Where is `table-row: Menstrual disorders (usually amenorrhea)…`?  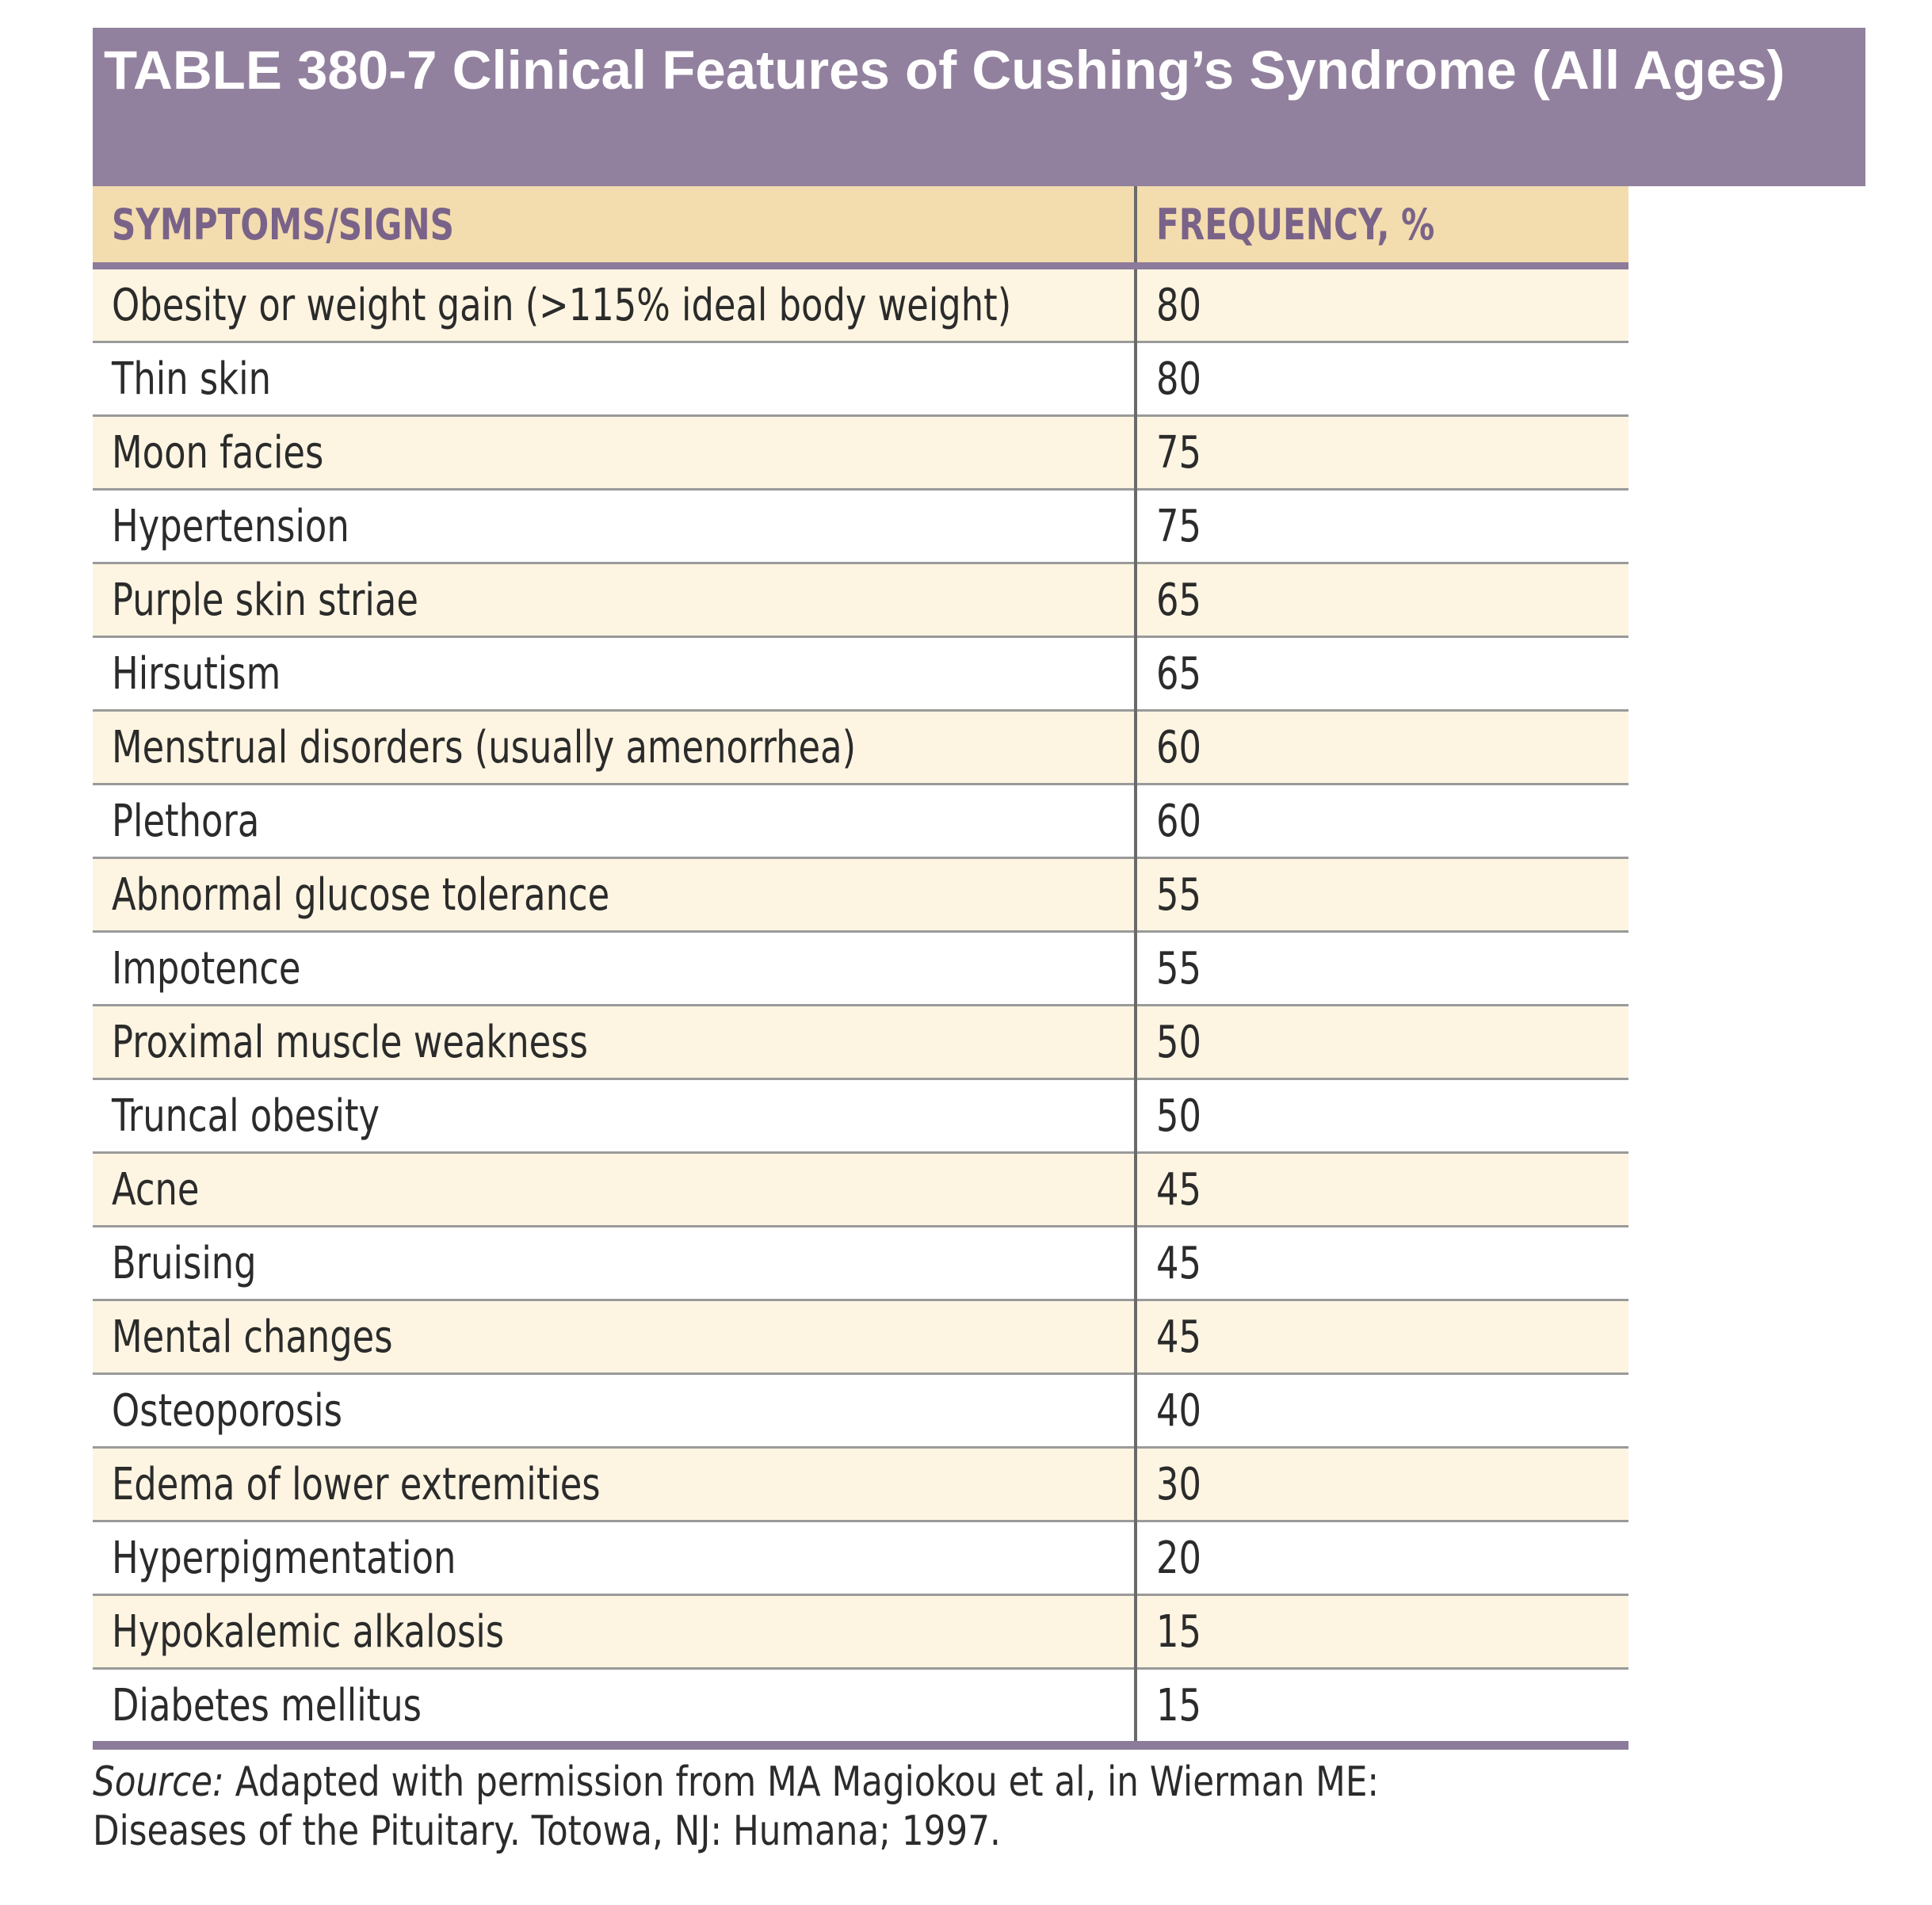
table-row: Menstrual disorders (usually amenorrhea)… is located at coordinates (860, 747).